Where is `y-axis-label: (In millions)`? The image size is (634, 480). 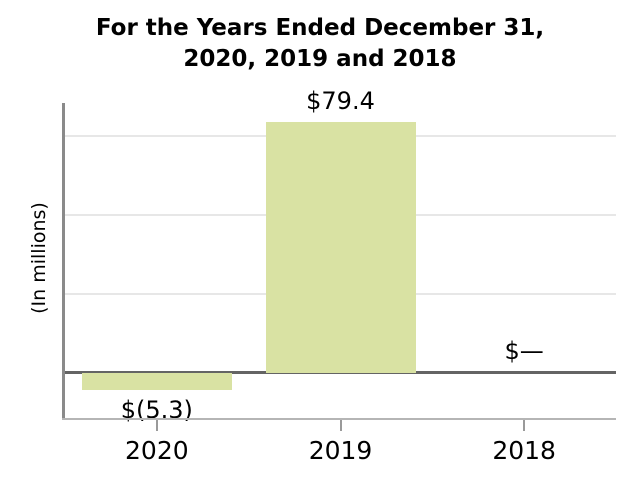
y-axis-label: (In millions) is located at coordinates (39, 258).